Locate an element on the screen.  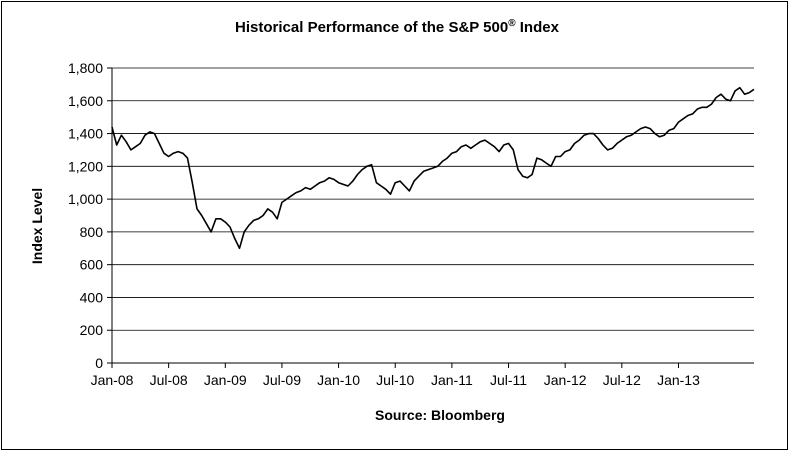
x-tick-label: Jan-09 is located at coordinates (225, 380).